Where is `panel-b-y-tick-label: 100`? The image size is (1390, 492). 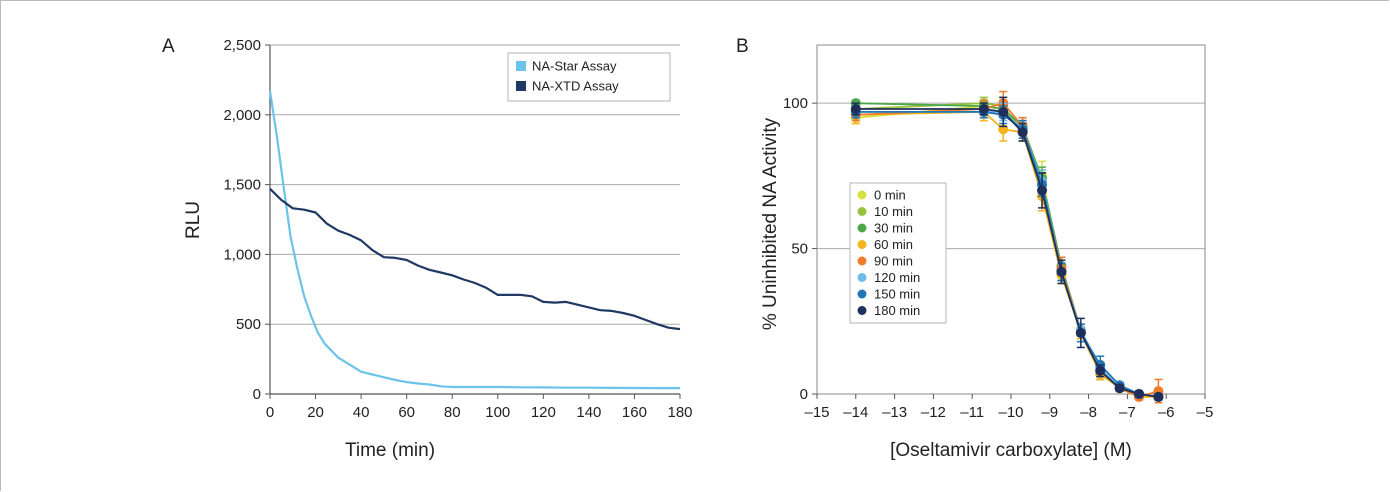 panel-b-y-tick-label: 100 is located at coordinates (795, 103).